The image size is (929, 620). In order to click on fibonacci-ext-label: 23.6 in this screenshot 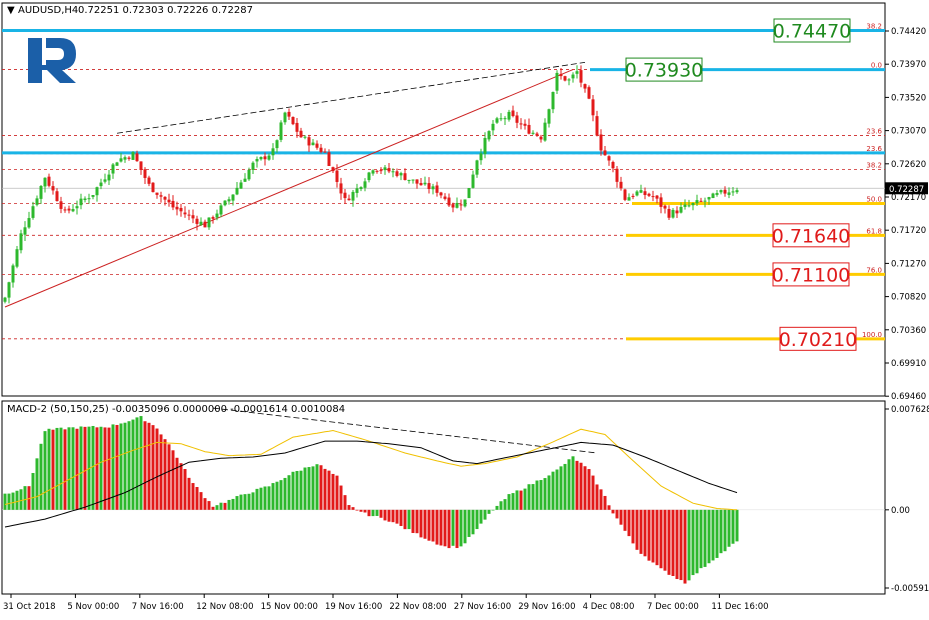, I will do `click(874, 149)`.